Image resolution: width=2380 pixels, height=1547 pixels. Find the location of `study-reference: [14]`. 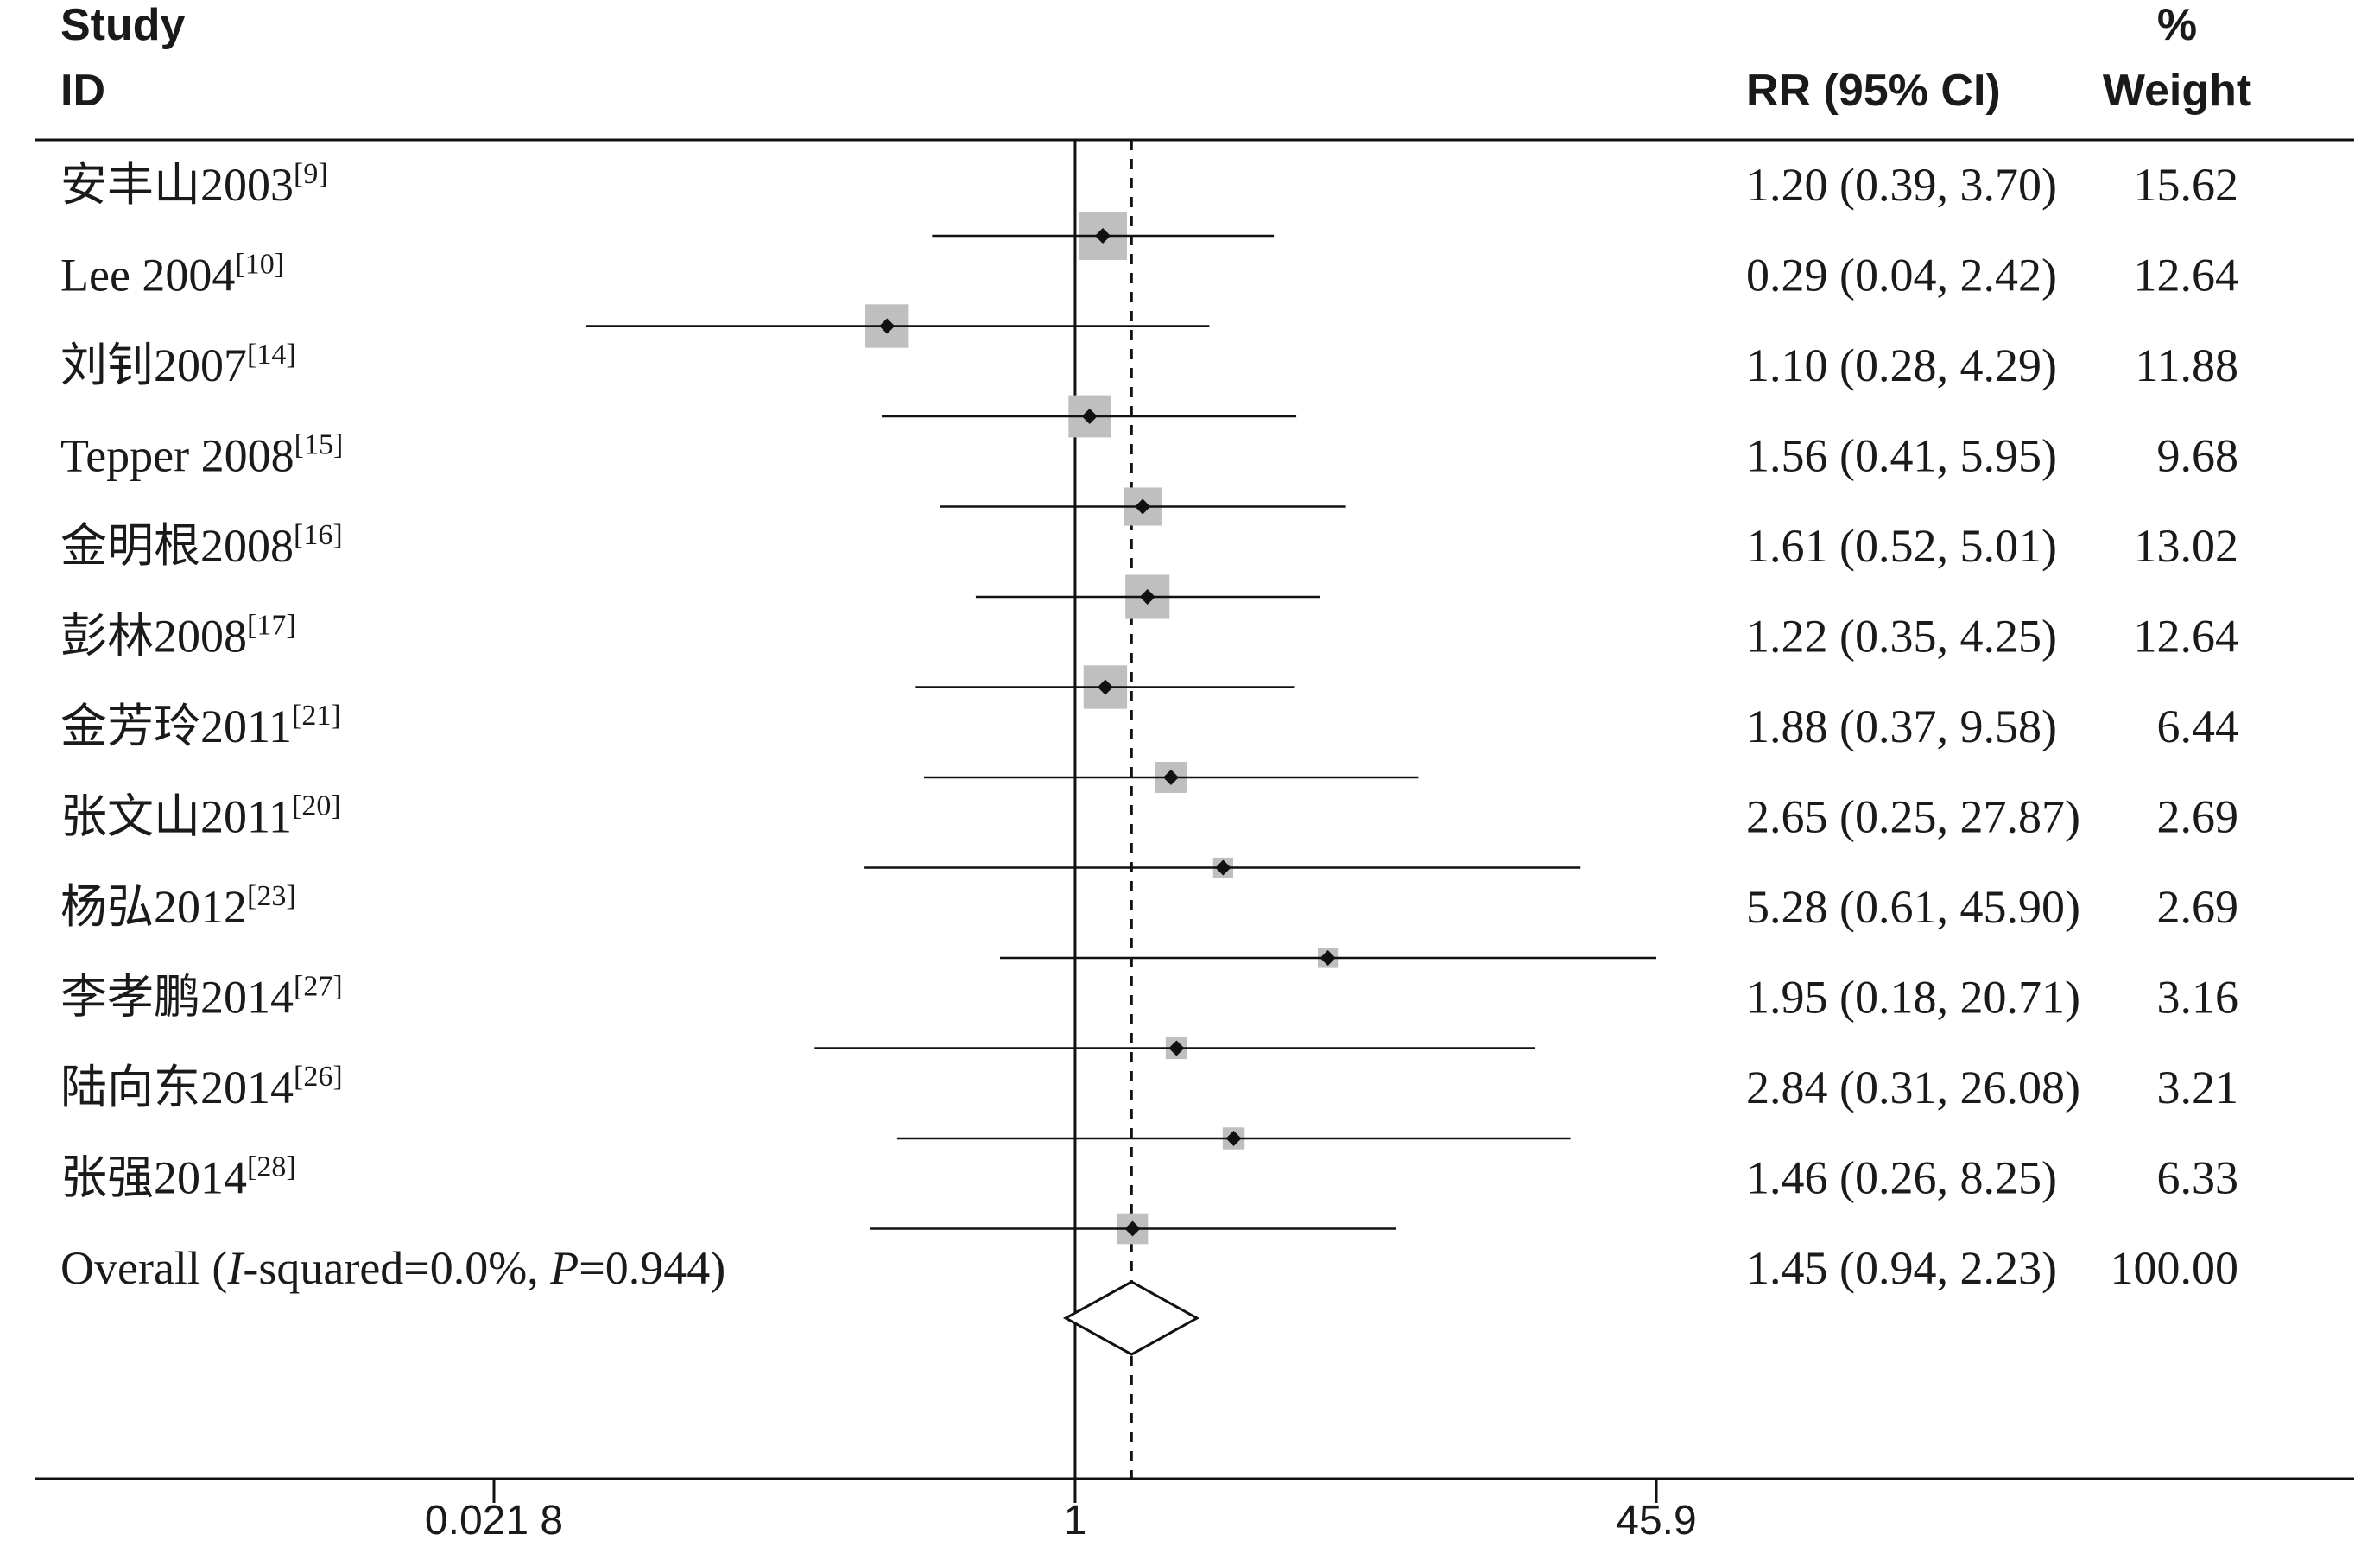

study-reference: [14] is located at coordinates (271, 355).